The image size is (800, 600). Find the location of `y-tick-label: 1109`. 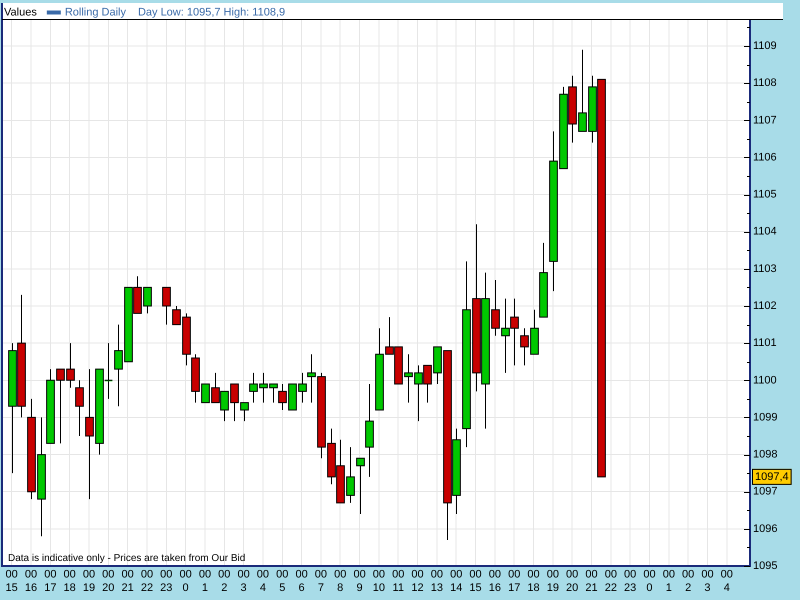

y-tick-label: 1109 is located at coordinates (765, 46).